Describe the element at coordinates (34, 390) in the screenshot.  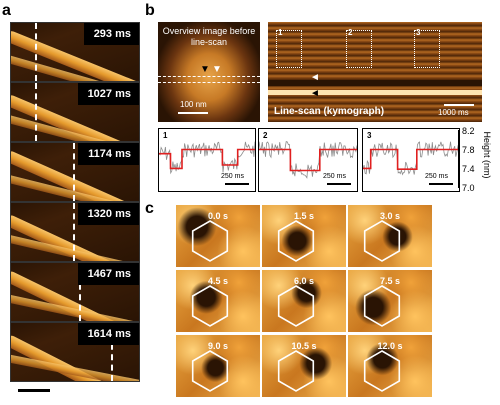
I see `panel-a-scale-bar` at that location.